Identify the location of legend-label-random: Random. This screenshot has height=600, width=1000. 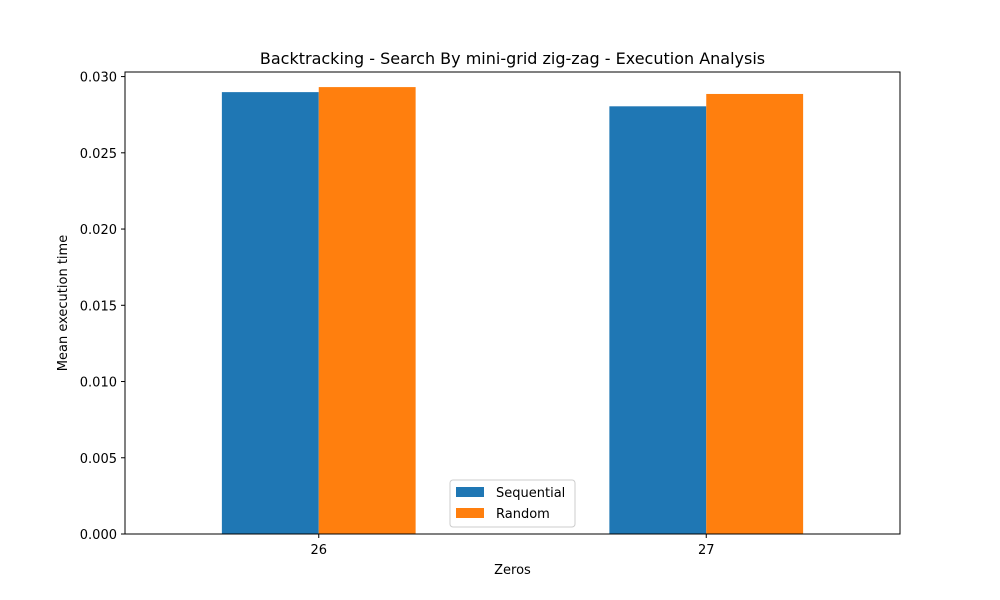
(523, 514).